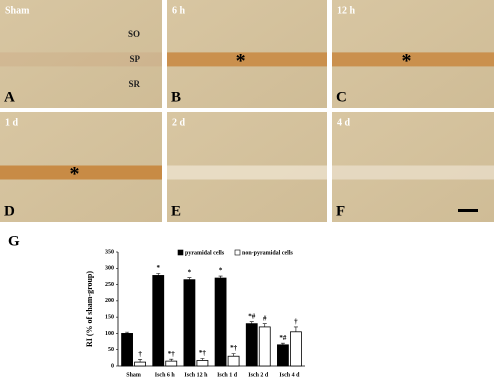 The image size is (494, 383). Describe the element at coordinates (289, 375) in the screenshot. I see `x-tick-label: Isch 4 d` at that location.